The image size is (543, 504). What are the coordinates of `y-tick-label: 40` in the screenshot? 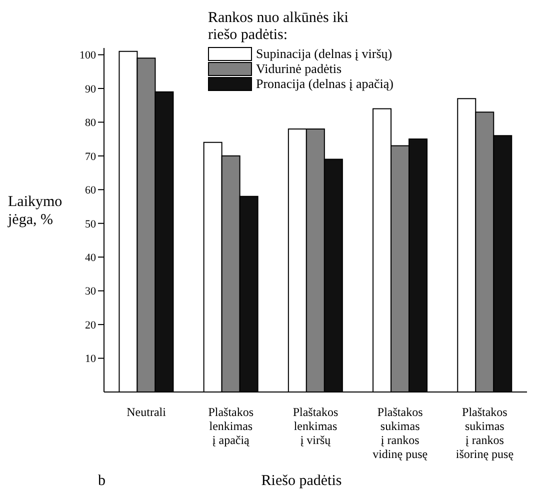 It's located at (90, 258).